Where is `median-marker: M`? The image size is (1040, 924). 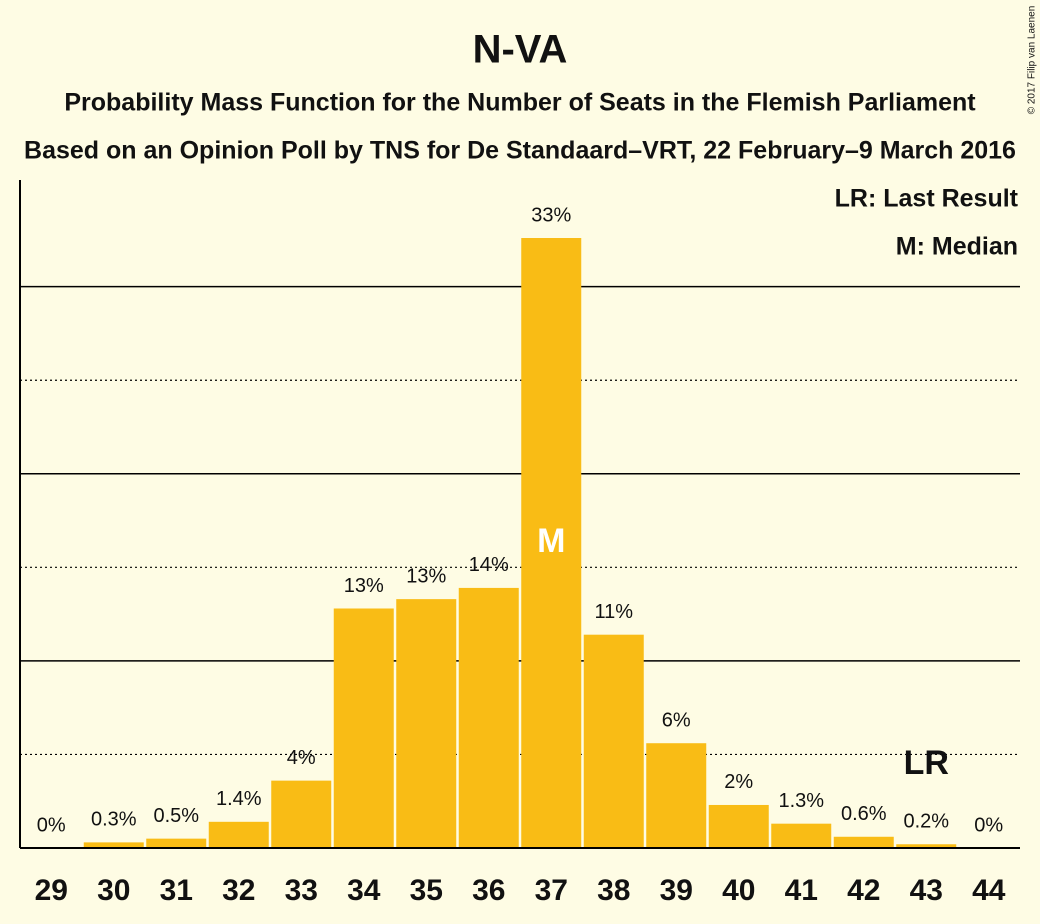
median-marker: M is located at coordinates (551, 541).